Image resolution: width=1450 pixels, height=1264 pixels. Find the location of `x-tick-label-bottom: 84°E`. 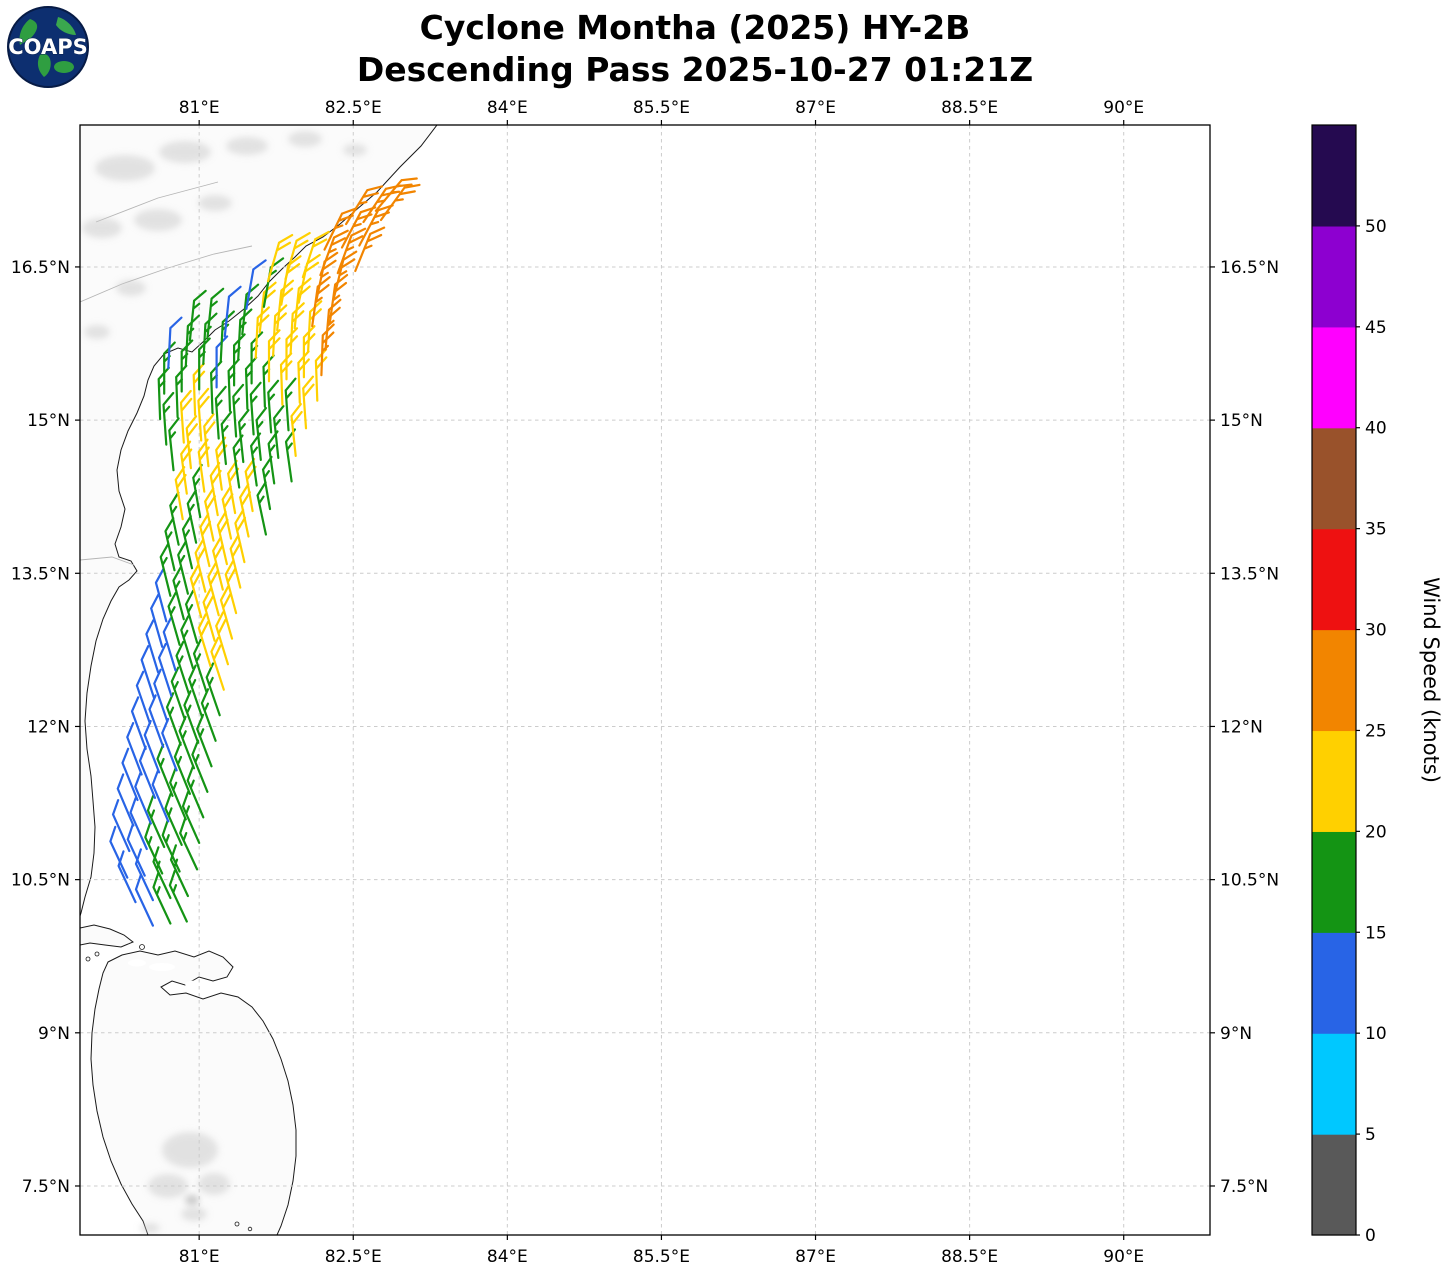

x-tick-label-bottom: 84°E is located at coordinates (507, 1255).